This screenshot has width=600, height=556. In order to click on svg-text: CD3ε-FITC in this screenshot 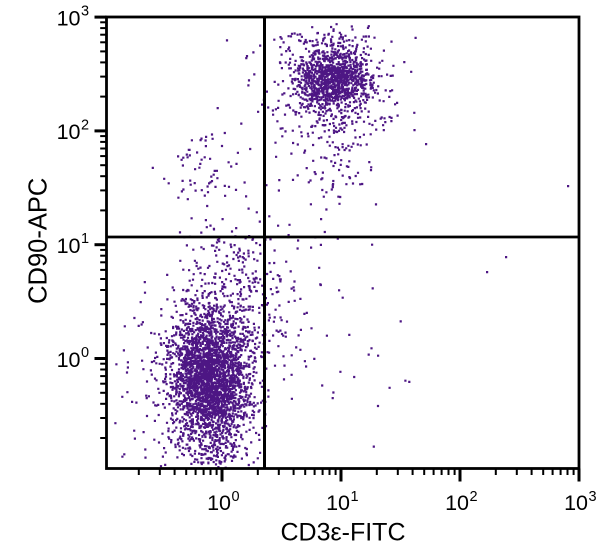, I will do `click(342, 533)`.